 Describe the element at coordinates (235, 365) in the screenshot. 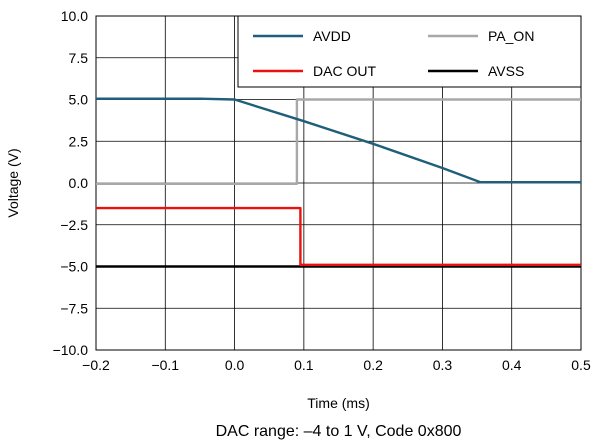

I see `x-tick-label: 0.0` at that location.